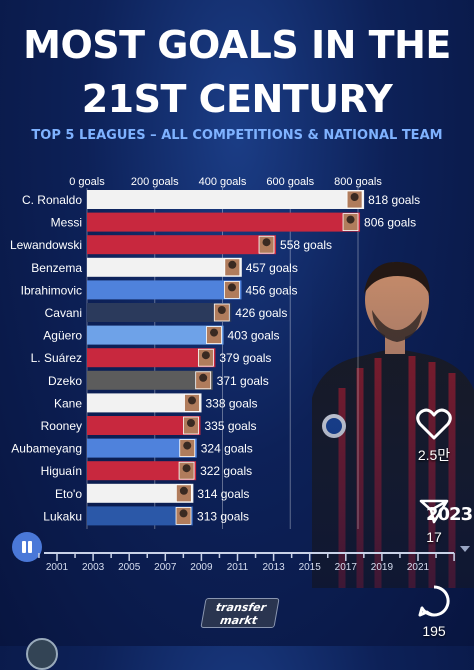  I want to click on bar-row: Dzeko 371 goals, so click(158, 380).